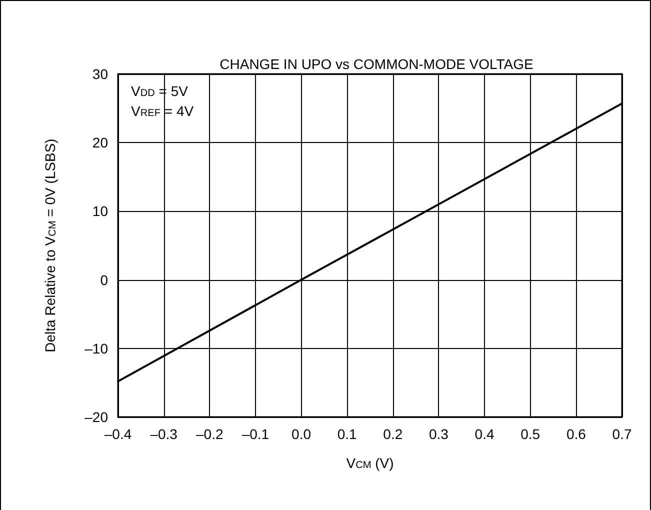 The height and width of the screenshot is (510, 651). What do you see at coordinates (438, 434) in the screenshot?
I see `x-tick-label: 0.3` at bounding box center [438, 434].